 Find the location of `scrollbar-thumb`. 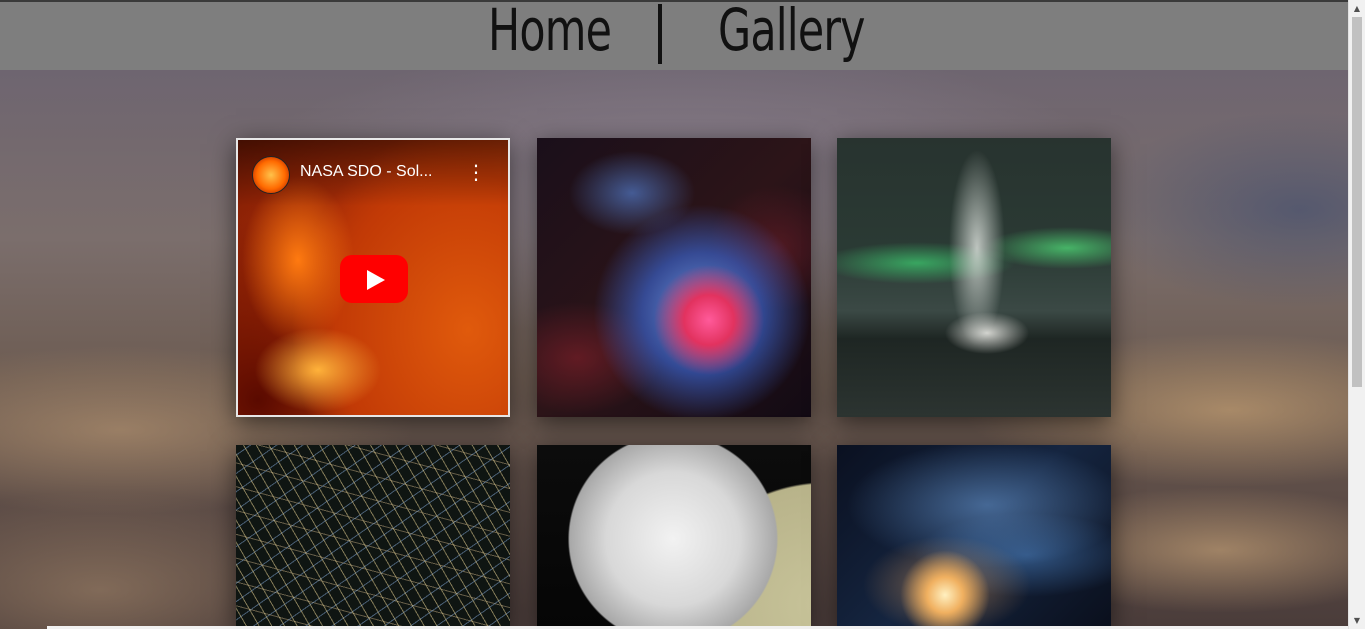

scrollbar-thumb is located at coordinates (1357, 202).